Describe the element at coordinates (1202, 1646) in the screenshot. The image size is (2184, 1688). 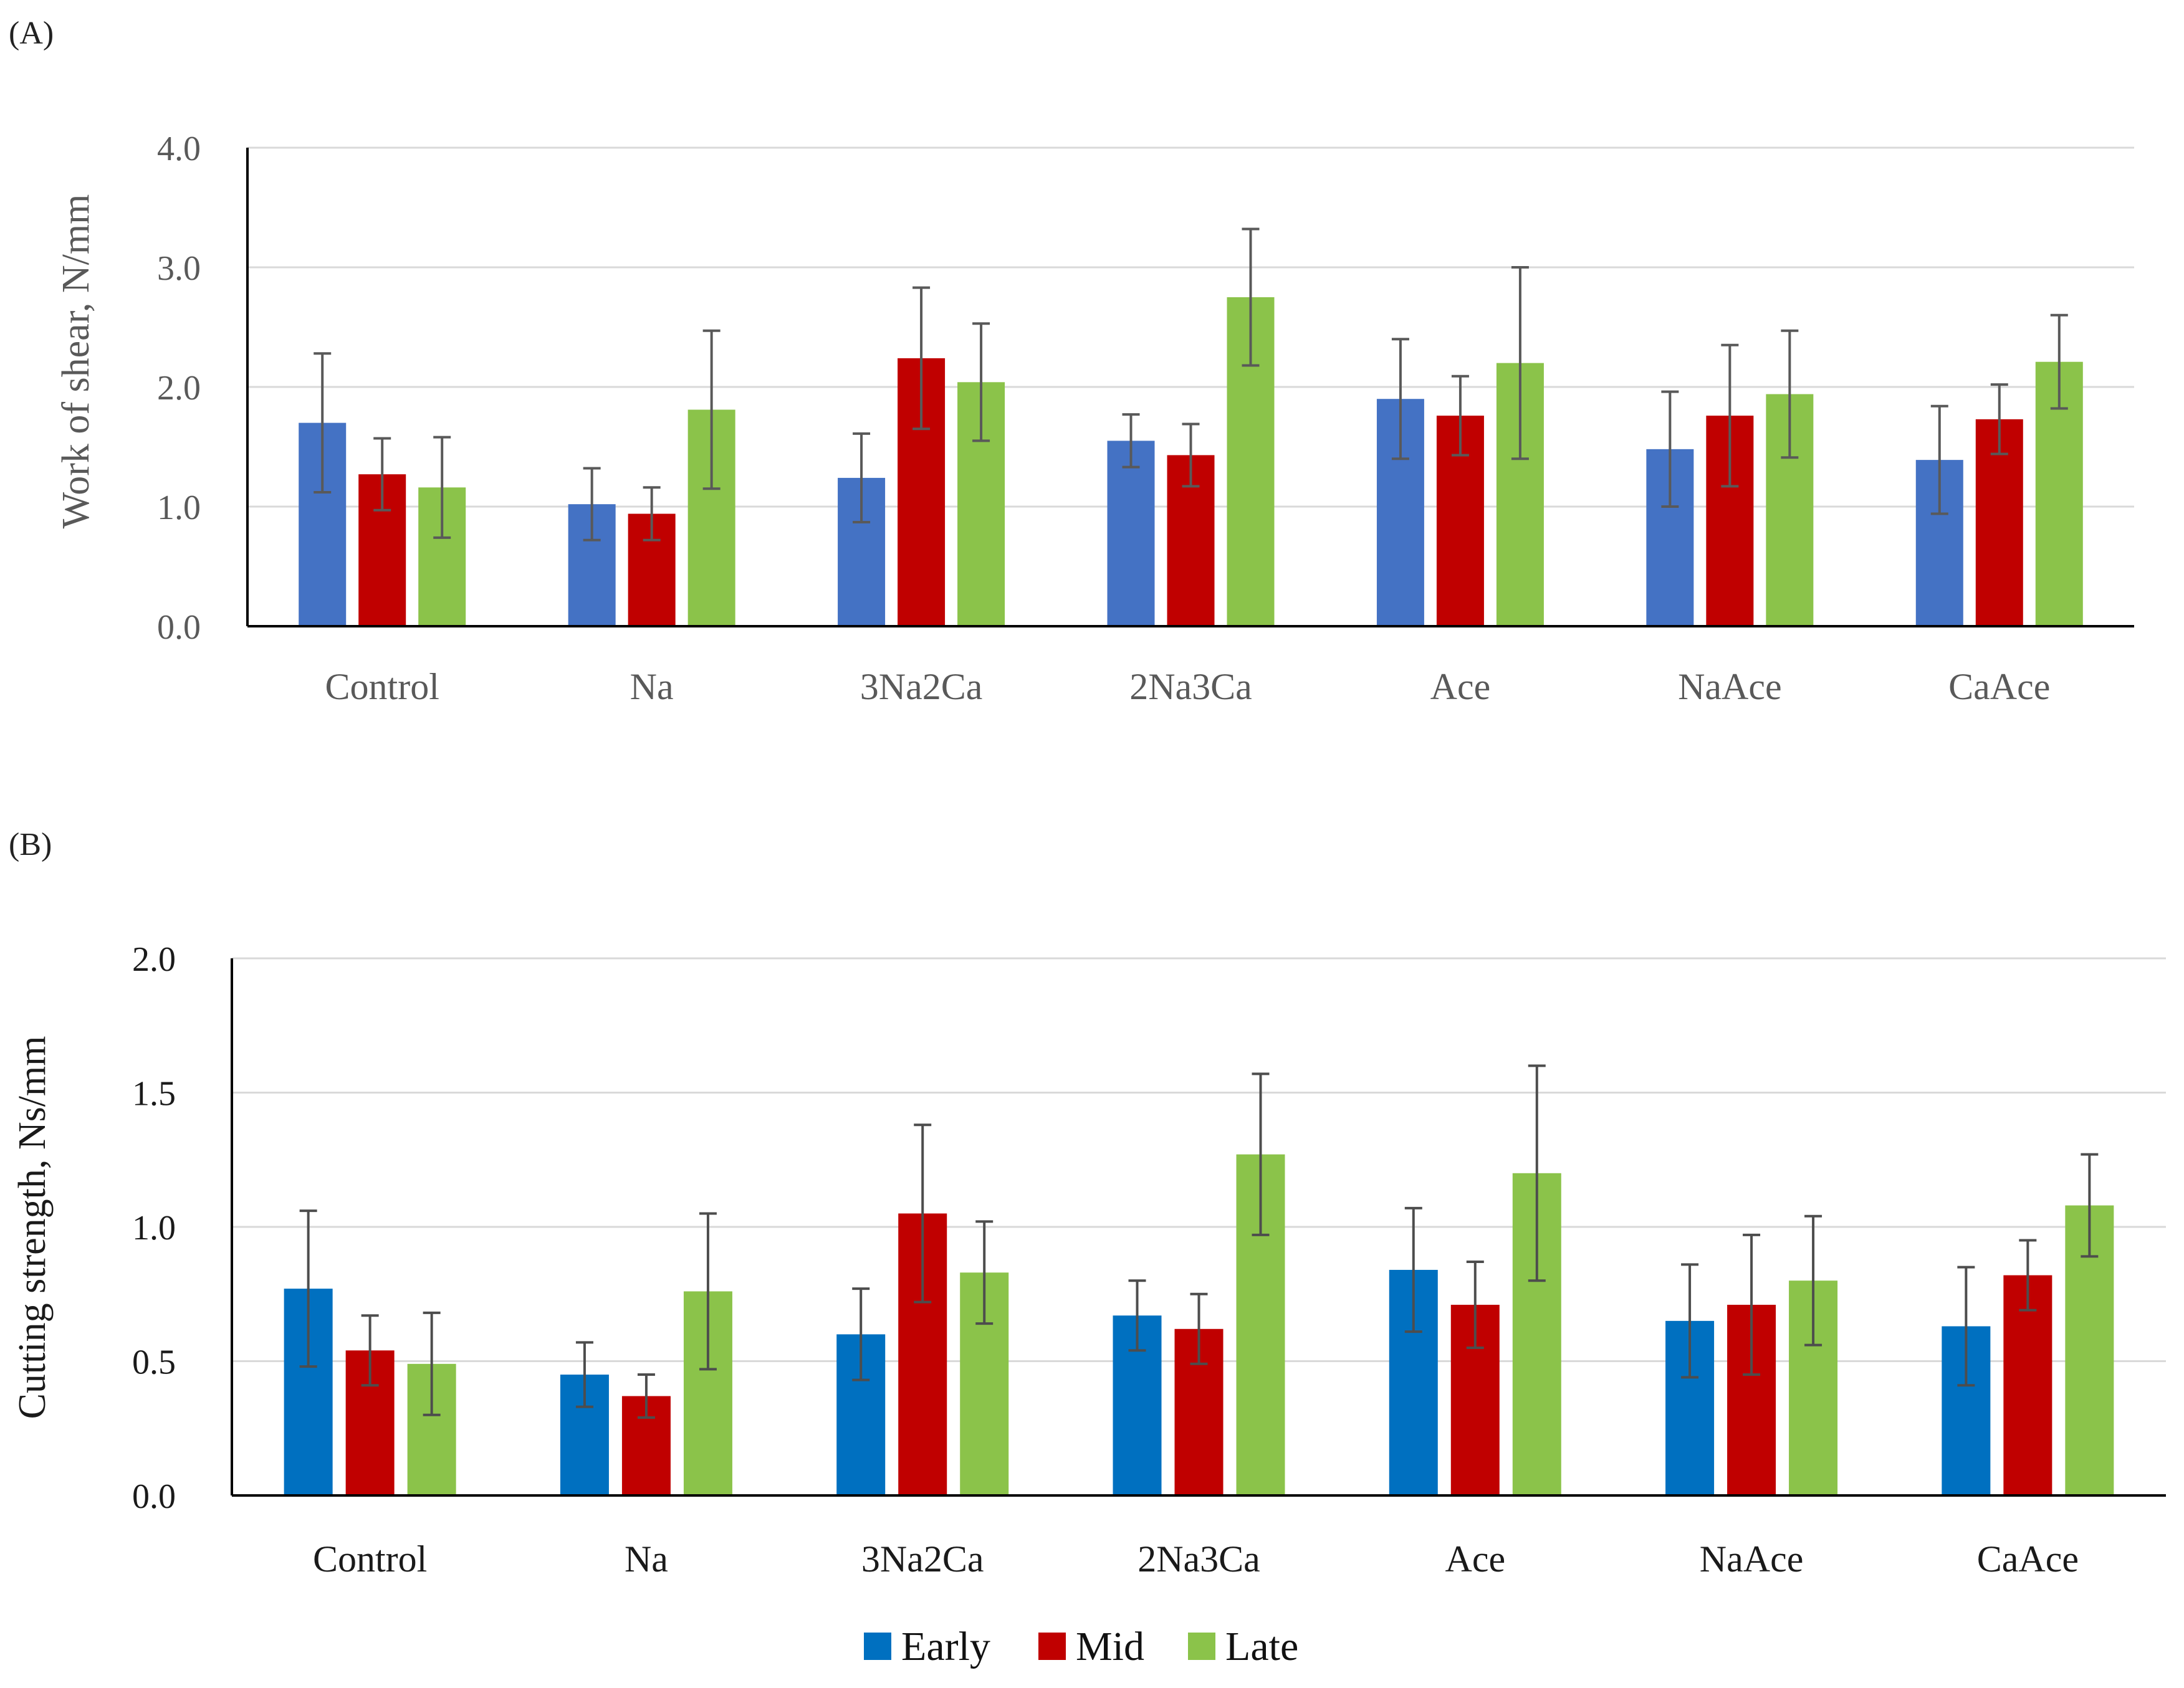
I see `legend-swatch-late` at that location.